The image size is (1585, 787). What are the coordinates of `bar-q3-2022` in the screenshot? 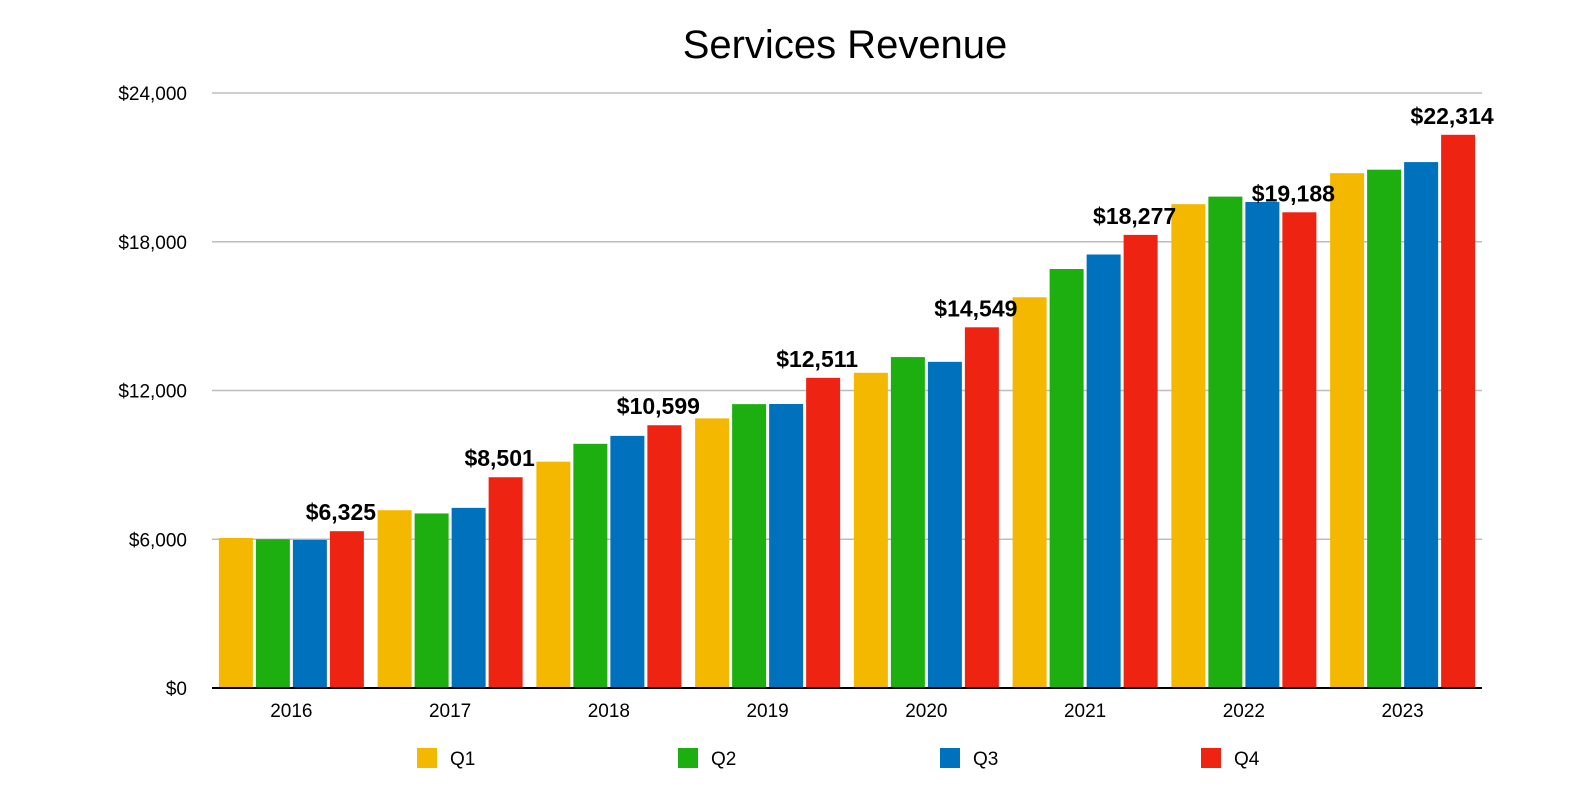 It's located at (1262, 444).